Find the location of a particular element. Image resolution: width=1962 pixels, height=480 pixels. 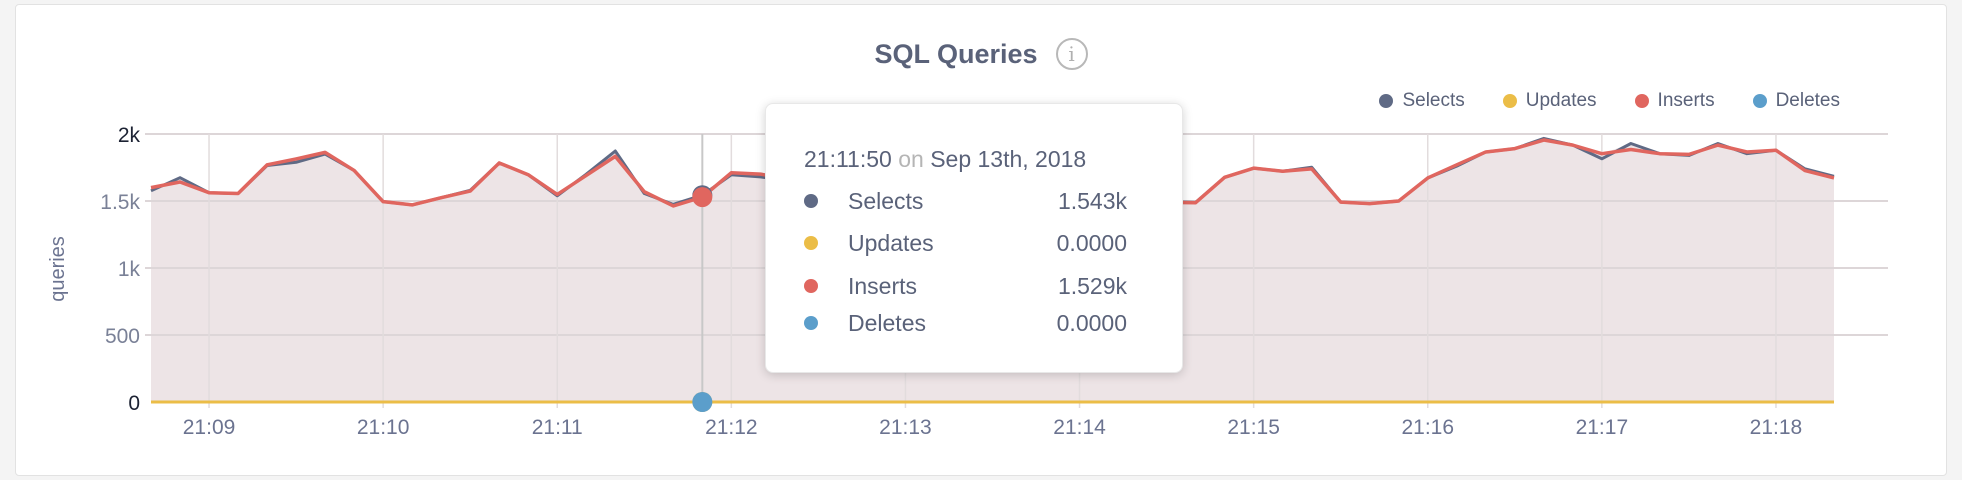

x-tick-label: 21:16 is located at coordinates (1427, 427).